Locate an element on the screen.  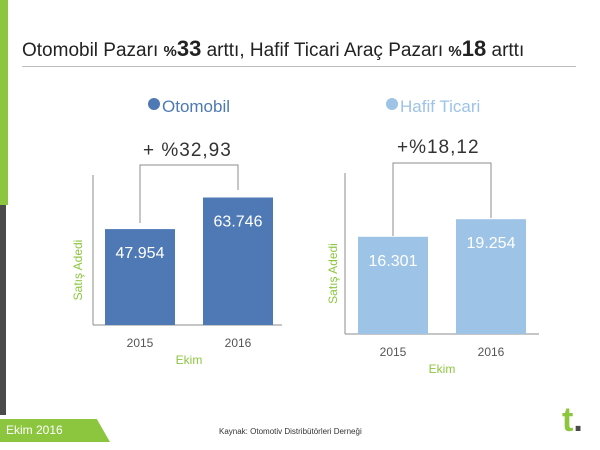
legend-hafif-ticari: Hafif Ticari is located at coordinates (433, 107).